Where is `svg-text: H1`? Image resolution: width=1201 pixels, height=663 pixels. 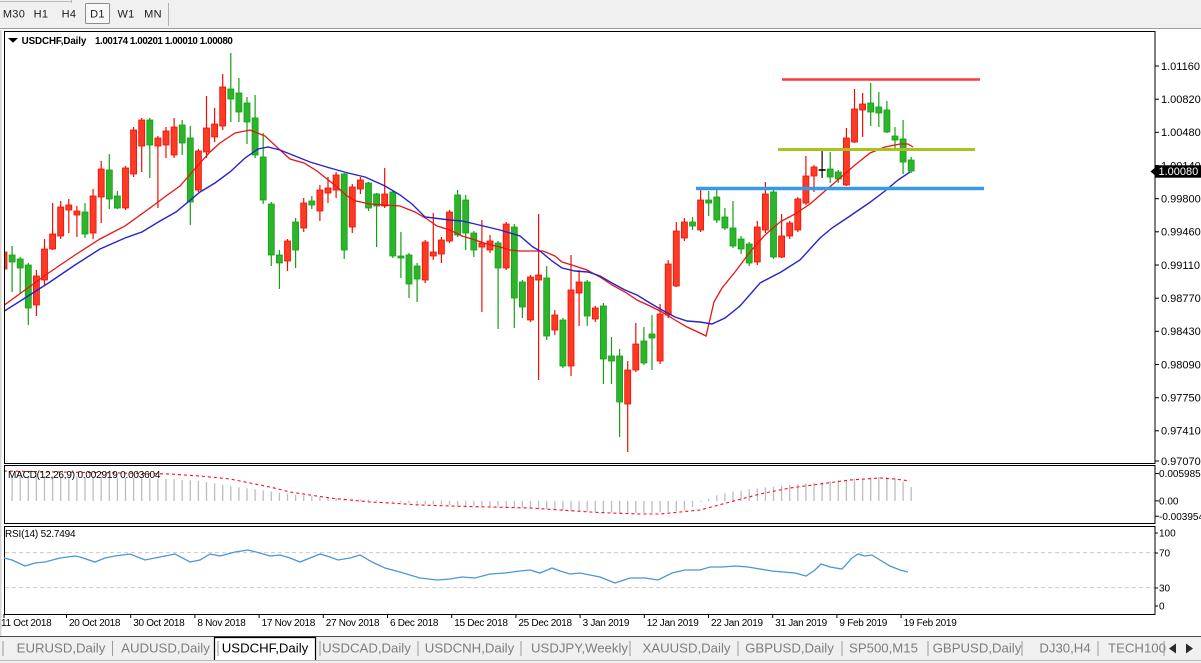
svg-text: H1 is located at coordinates (41, 15).